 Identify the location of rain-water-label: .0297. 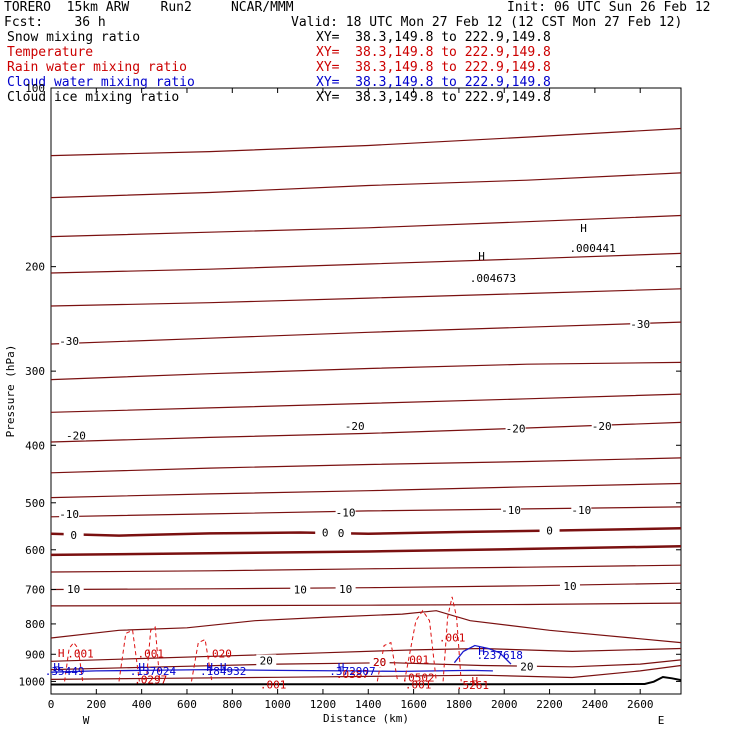
(150, 679).